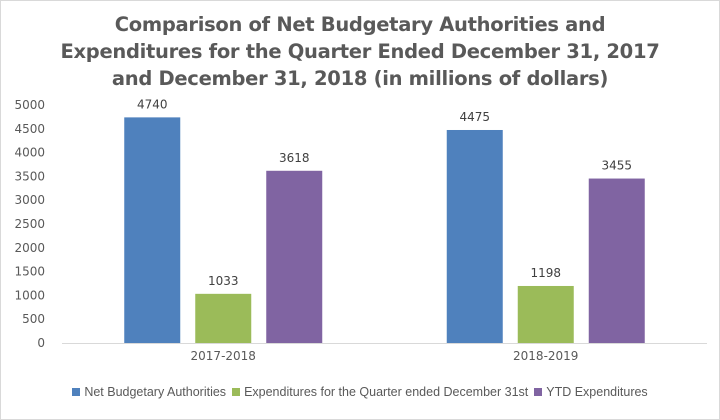  I want to click on y-tick-label: 5000, so click(29, 105).